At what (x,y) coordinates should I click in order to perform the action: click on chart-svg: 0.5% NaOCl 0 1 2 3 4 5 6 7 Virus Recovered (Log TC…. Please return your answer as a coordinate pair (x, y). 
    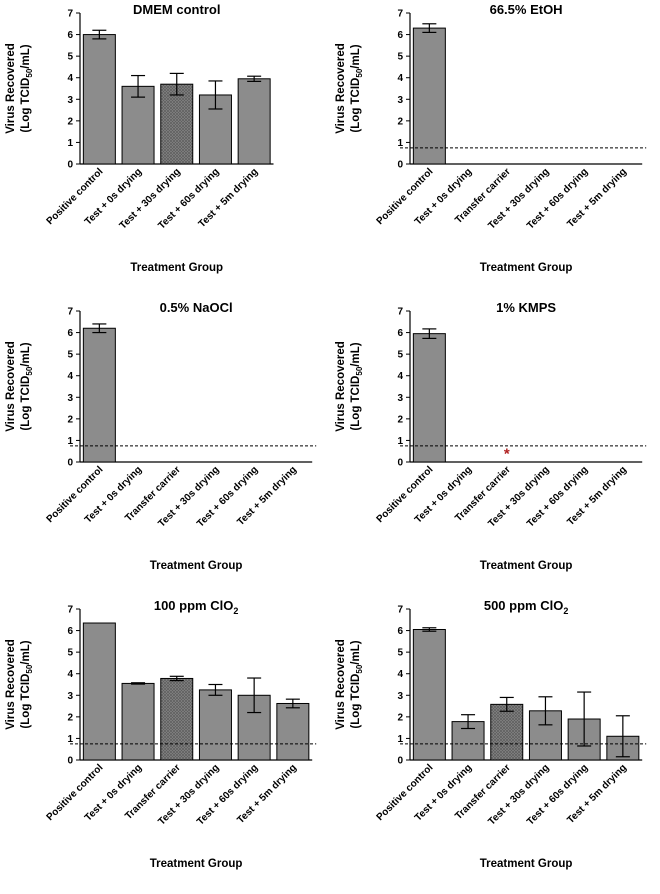
    Looking at the image, I should click on (161, 436).